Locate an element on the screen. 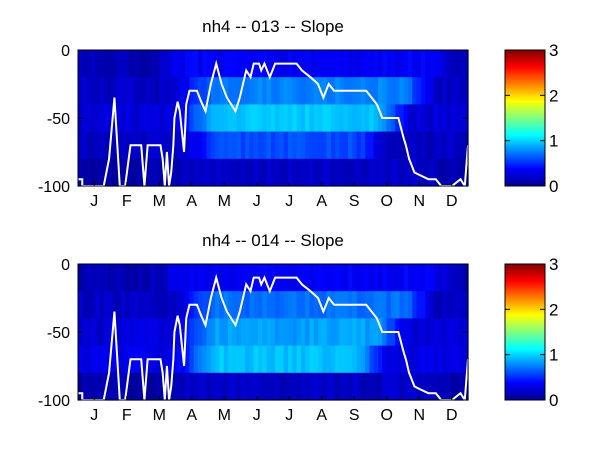 The width and height of the screenshot is (600, 450). colorbar-tick-label: 2 is located at coordinates (553, 95).